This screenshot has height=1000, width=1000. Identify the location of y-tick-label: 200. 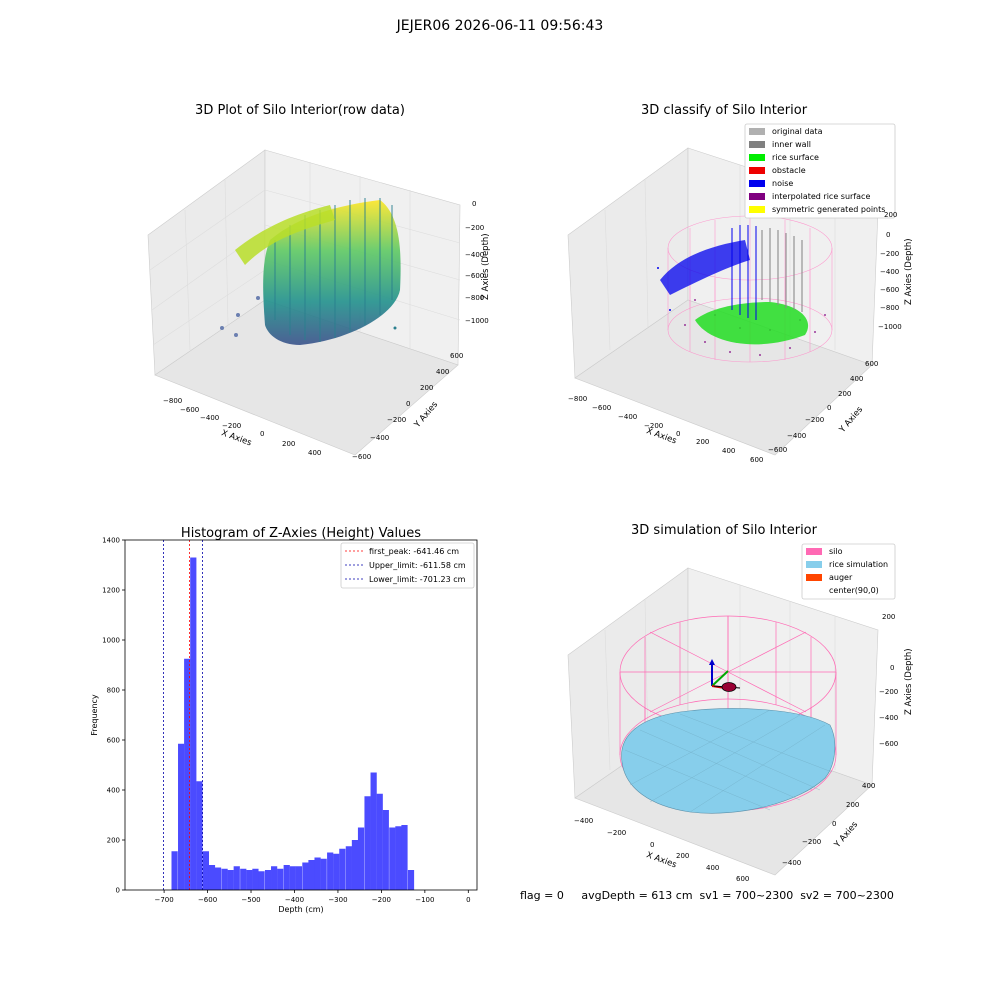
(113, 841).